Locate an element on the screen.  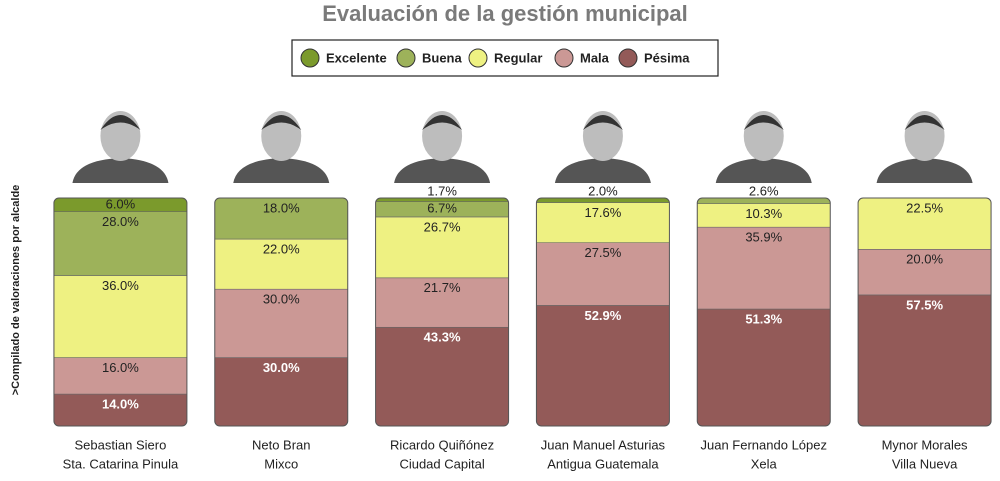
data-label: 2.6% is located at coordinates (764, 190).